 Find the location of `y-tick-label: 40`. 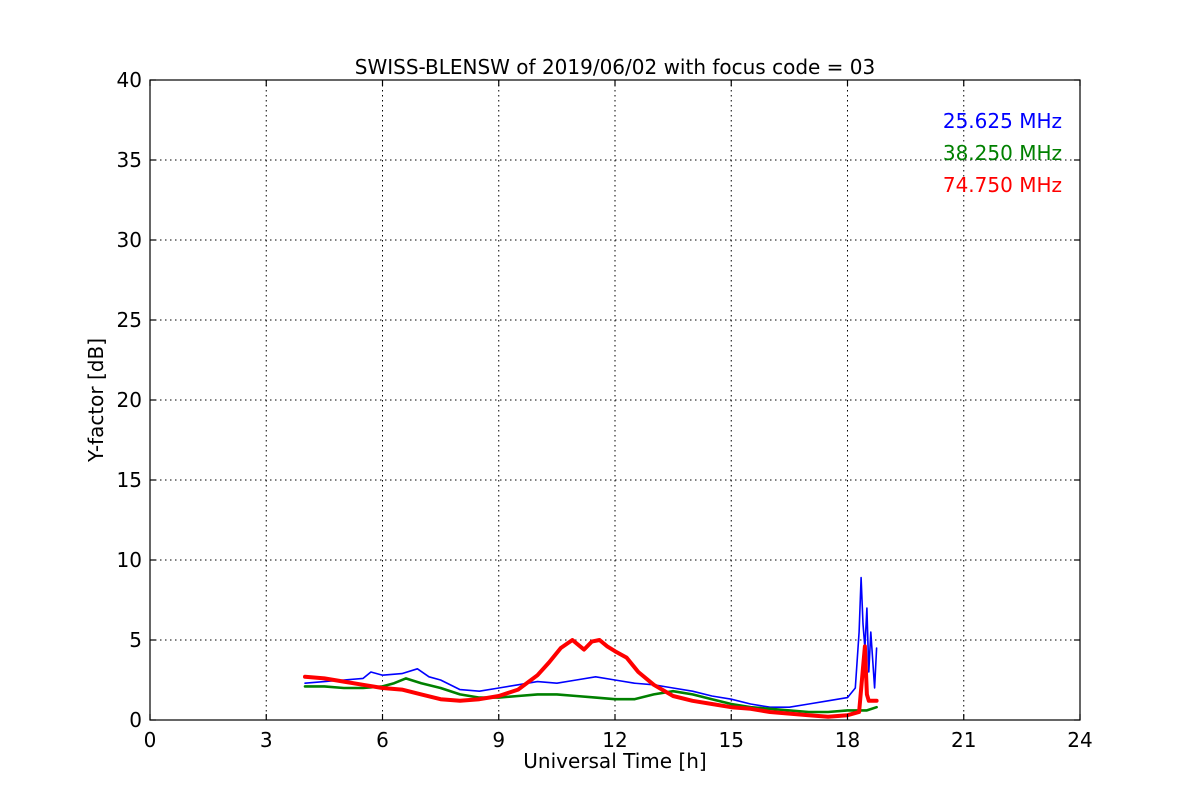

y-tick-label: 40 is located at coordinates (129, 80).